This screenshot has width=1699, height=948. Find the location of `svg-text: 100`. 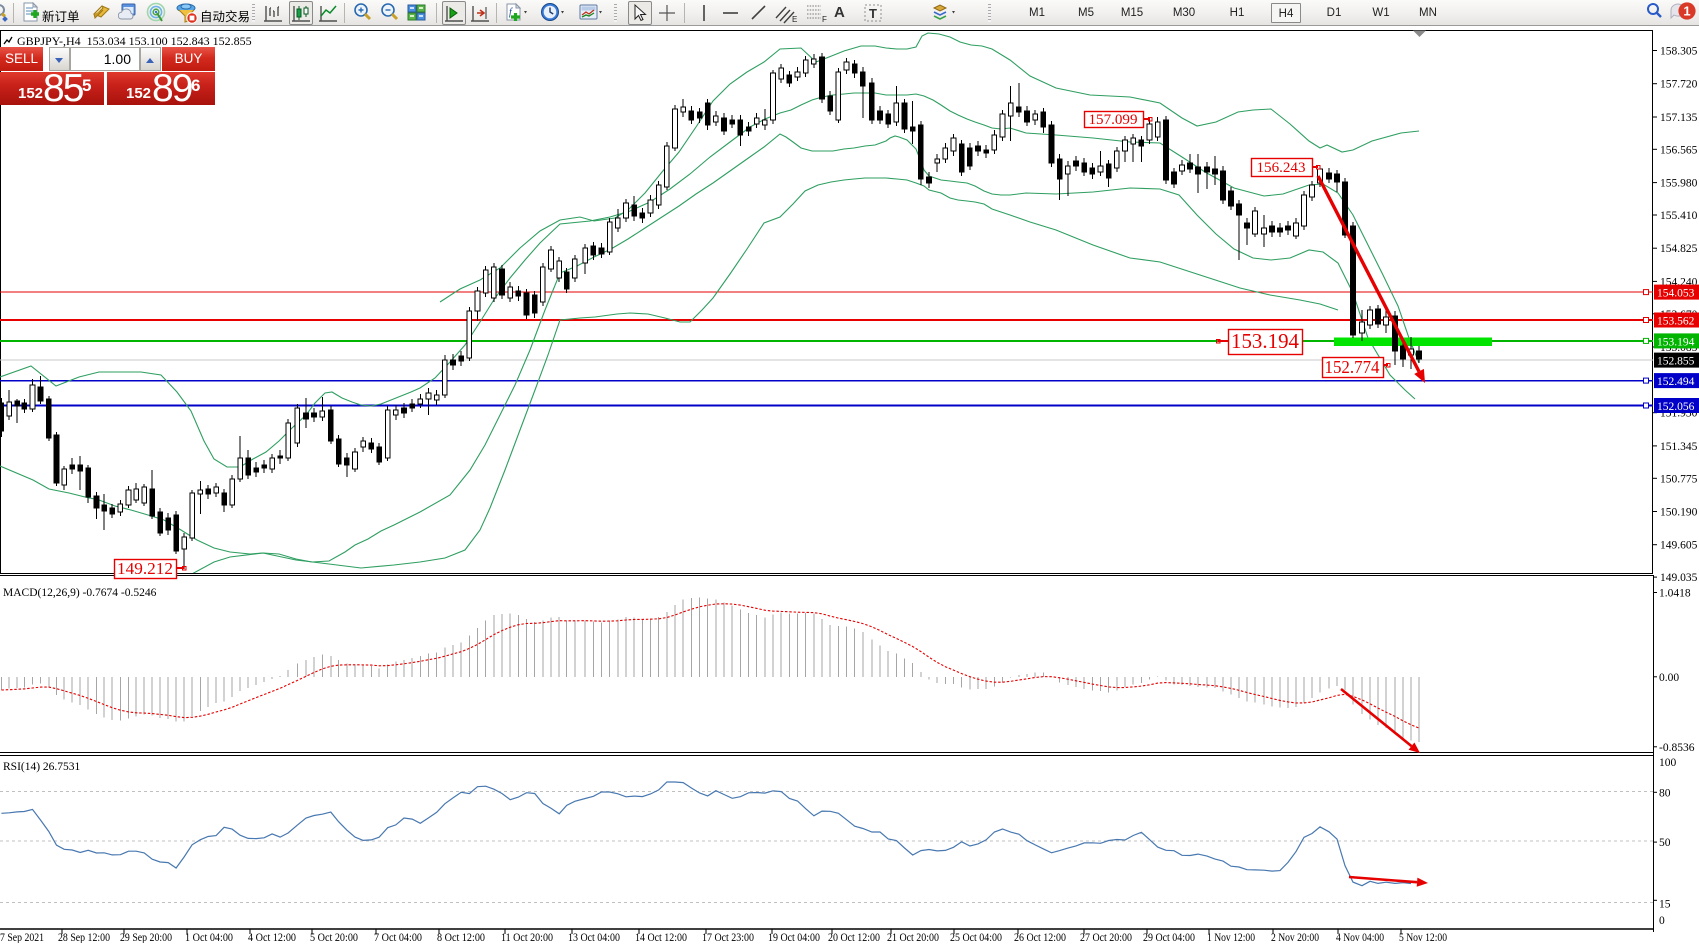

svg-text: 100 is located at coordinates (1668, 763).